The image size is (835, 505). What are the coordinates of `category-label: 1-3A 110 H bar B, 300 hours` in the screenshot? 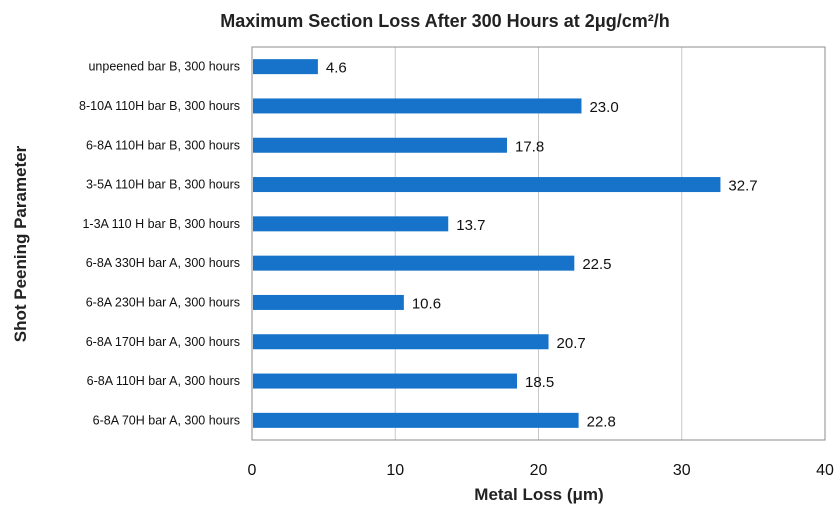 It's located at (161, 224).